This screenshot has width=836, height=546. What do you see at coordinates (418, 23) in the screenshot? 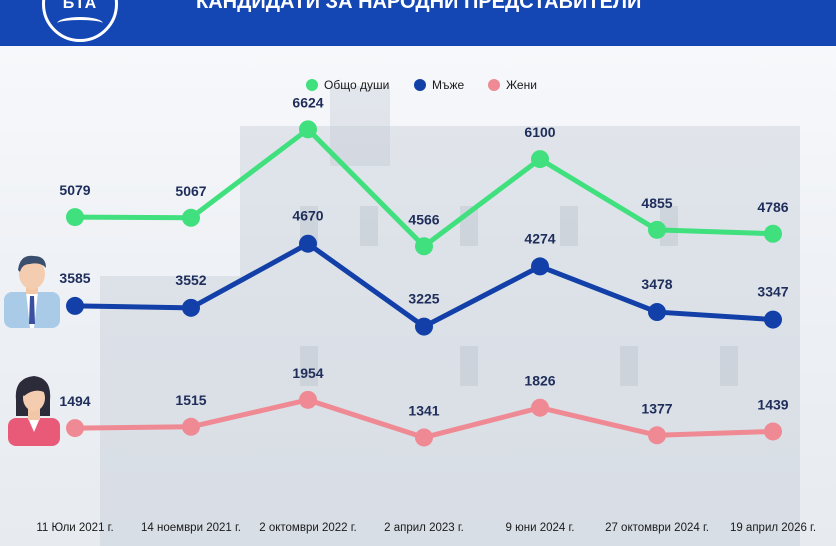
I see `header-bar: БТА КАНДИДАТИ ЗА НАРОДНИ ПРЕДСТАВИТЕЛИ` at bounding box center [418, 23].